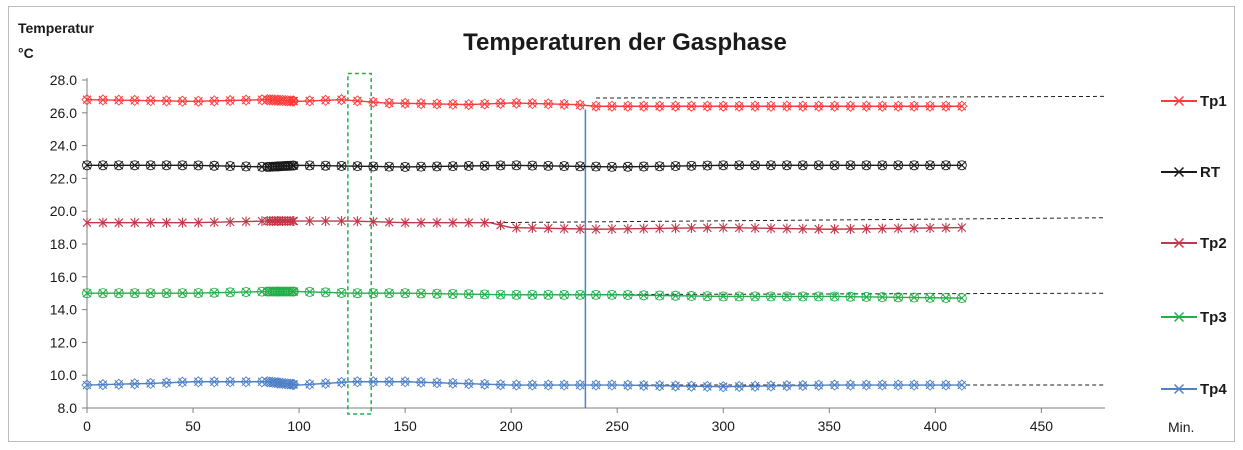 Image resolution: width=1243 pixels, height=450 pixels. I want to click on series-tp4, so click(524, 384).